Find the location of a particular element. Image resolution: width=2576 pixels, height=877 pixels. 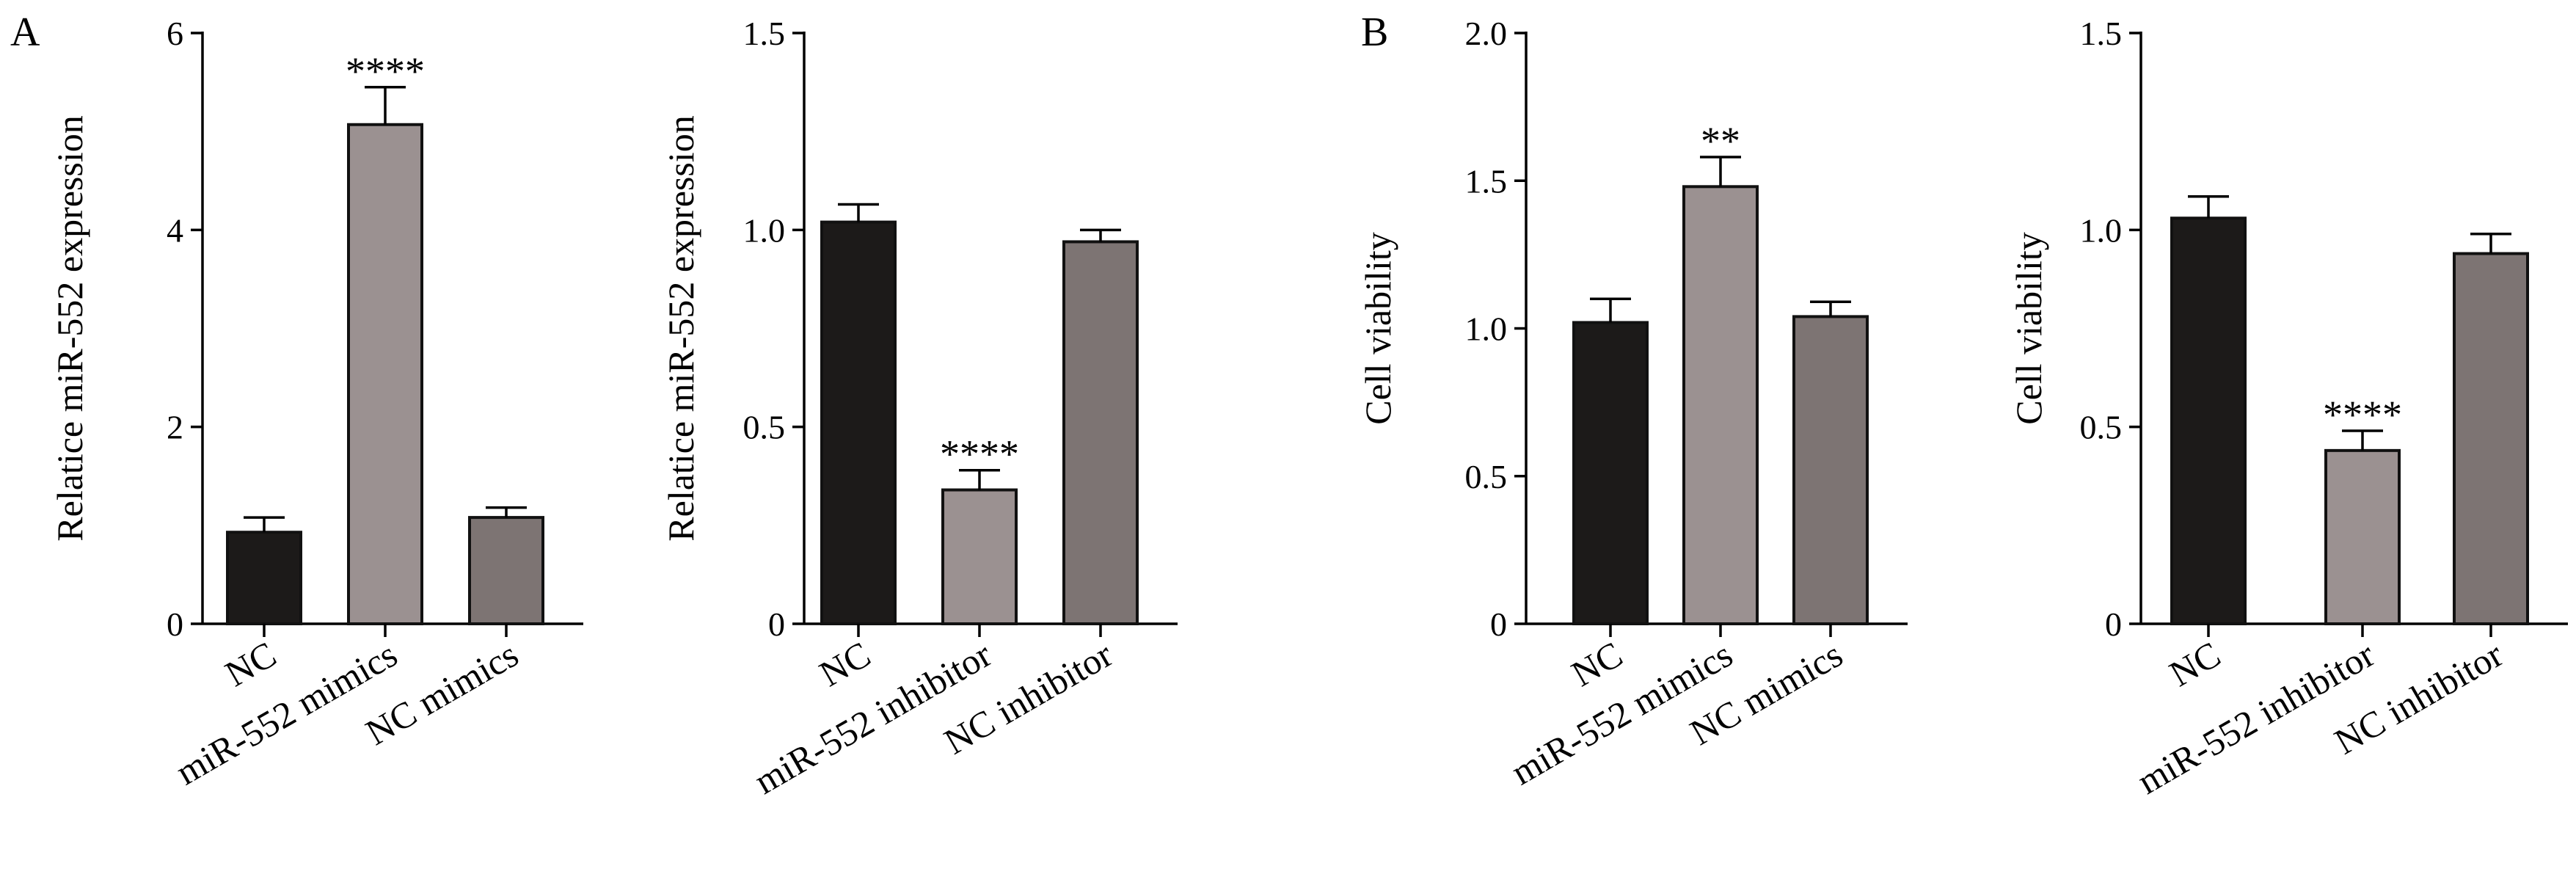

y-tick-label: 2 is located at coordinates (175, 427).